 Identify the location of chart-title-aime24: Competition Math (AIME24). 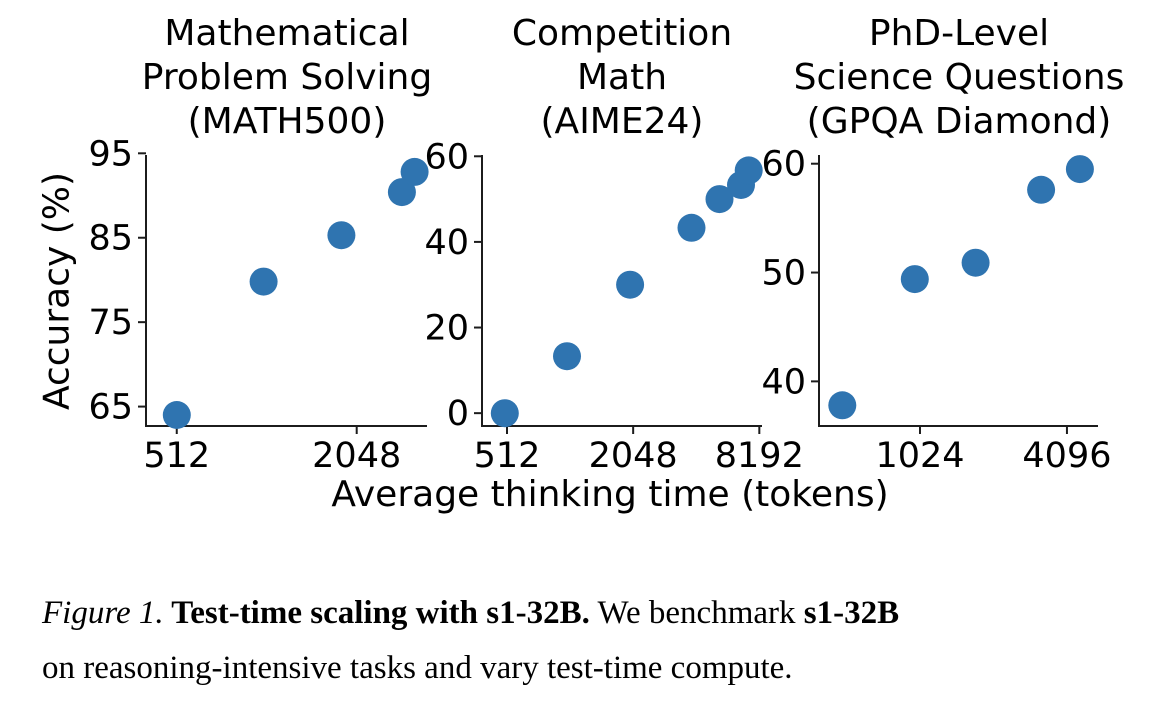
(622, 77).